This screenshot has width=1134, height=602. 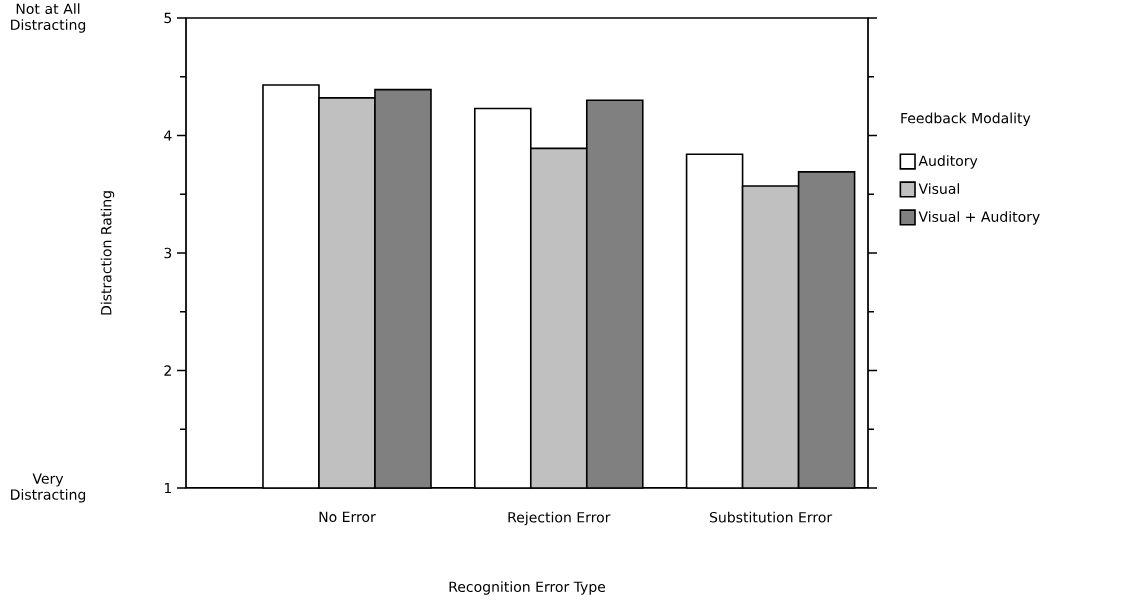 I want to click on legend-label: Visual + Auditory, so click(x=979, y=218).